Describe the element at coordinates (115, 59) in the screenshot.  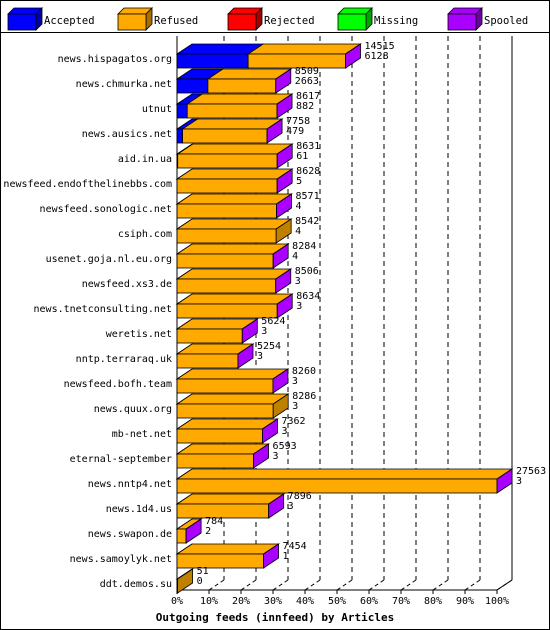
I see `category-label: news.hispagatos.org` at that location.